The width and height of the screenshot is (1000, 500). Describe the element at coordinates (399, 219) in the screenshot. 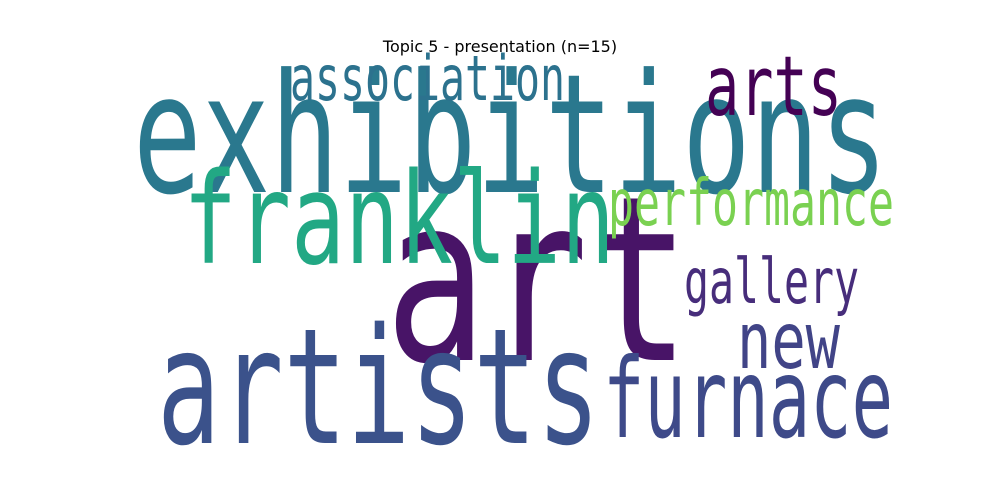

I see `word-franklin: franklin` at that location.